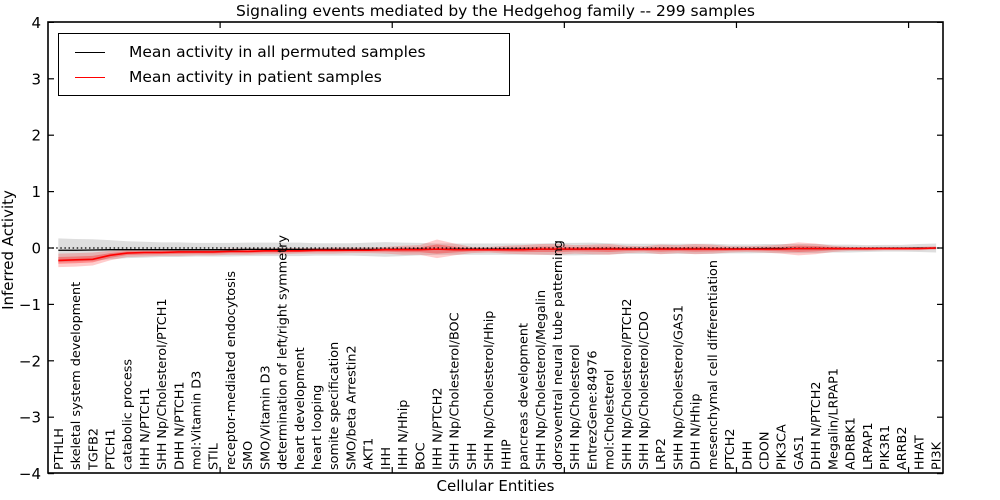 Image resolution: width=1000 pixels, height=500 pixels. Describe the element at coordinates (283, 352) in the screenshot. I see `x-category-label: determination of left/right symmetry` at that location.